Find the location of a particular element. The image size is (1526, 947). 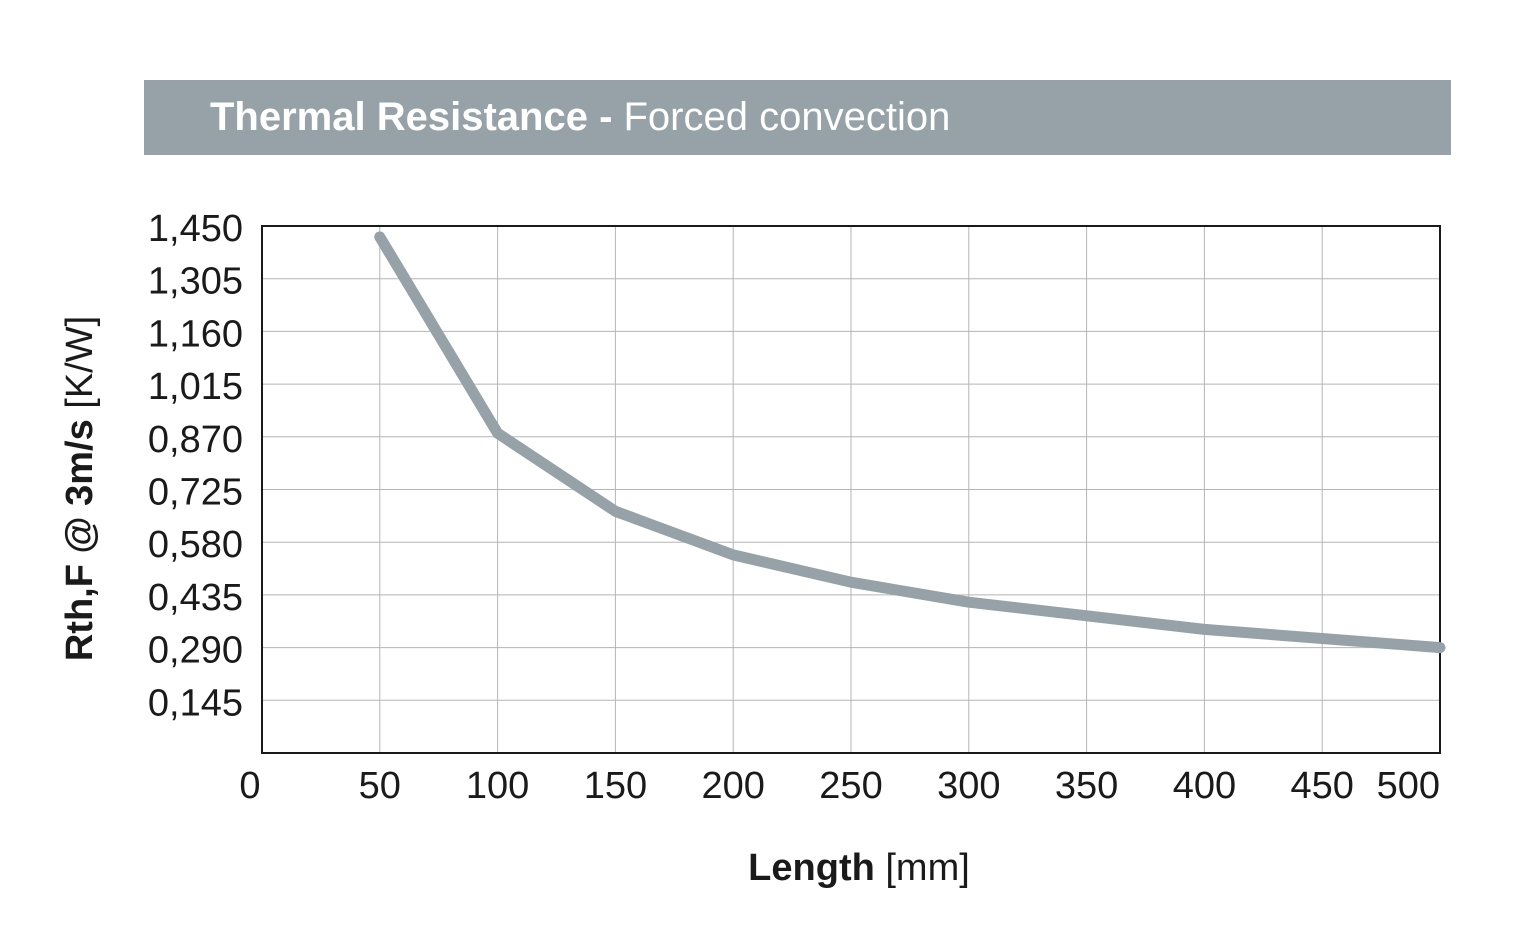

y-tick-label: 1,450 is located at coordinates (195, 229).